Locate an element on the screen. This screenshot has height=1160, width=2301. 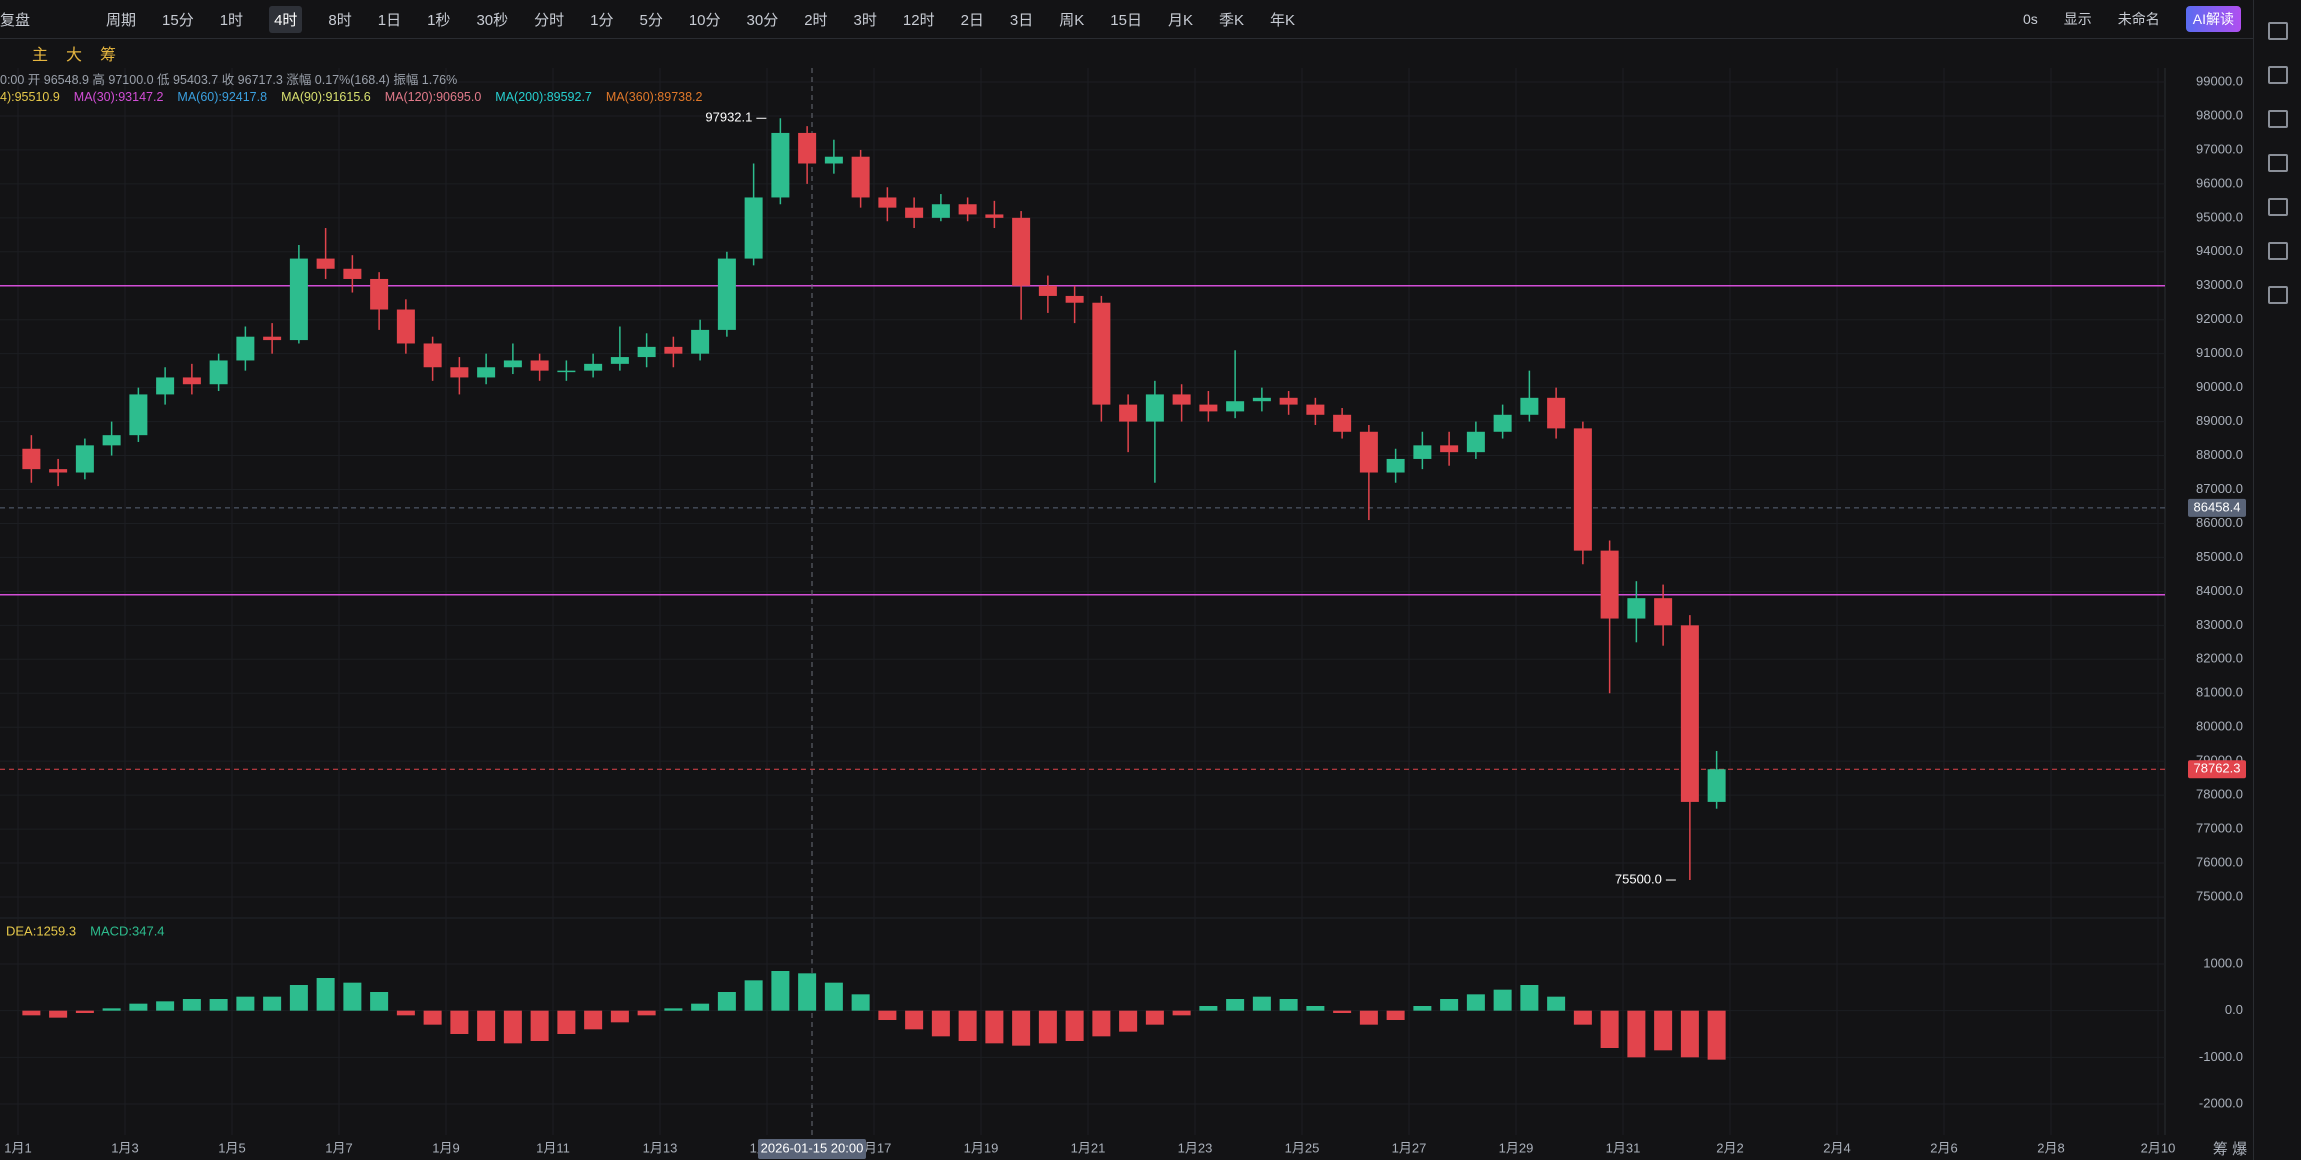
sidebar is located at coordinates (2277, 580).